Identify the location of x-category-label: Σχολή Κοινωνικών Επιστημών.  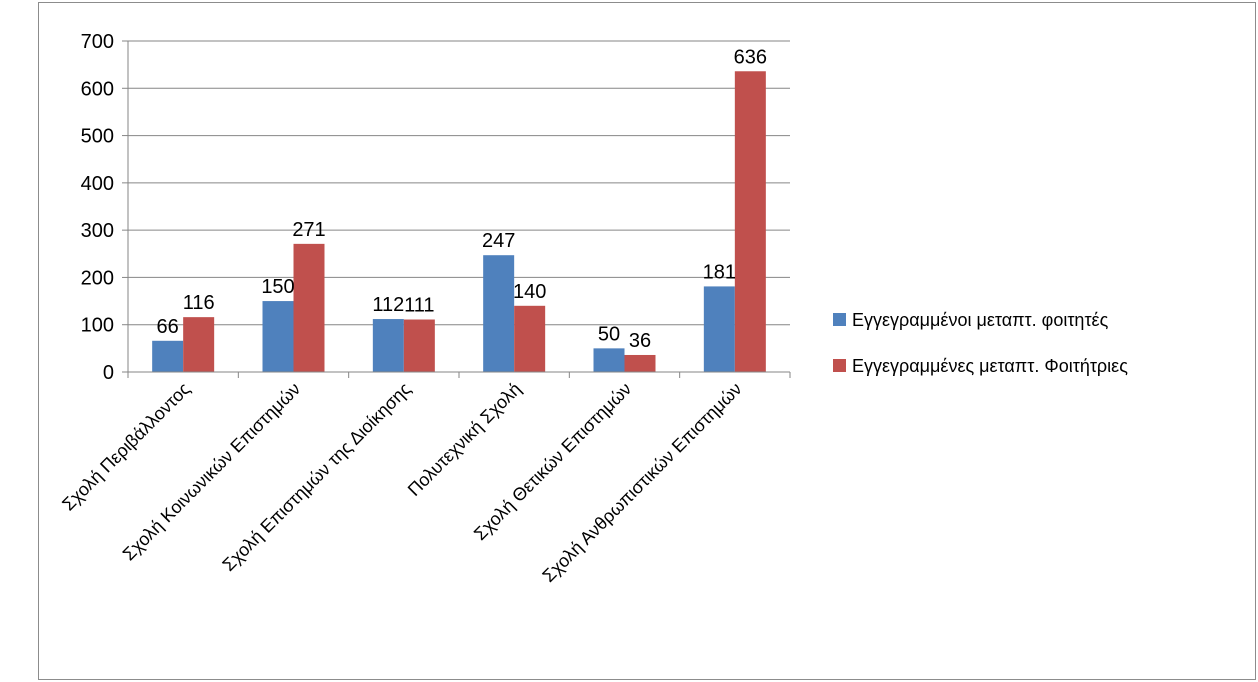
(212, 472).